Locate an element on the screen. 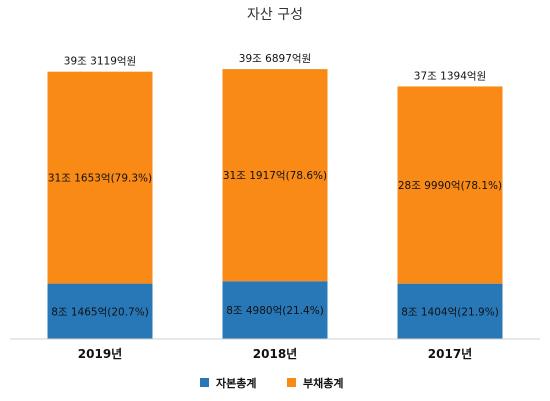 This screenshot has height=401, width=550. legend: 자본총계 부채총계 is located at coordinates (271, 383).